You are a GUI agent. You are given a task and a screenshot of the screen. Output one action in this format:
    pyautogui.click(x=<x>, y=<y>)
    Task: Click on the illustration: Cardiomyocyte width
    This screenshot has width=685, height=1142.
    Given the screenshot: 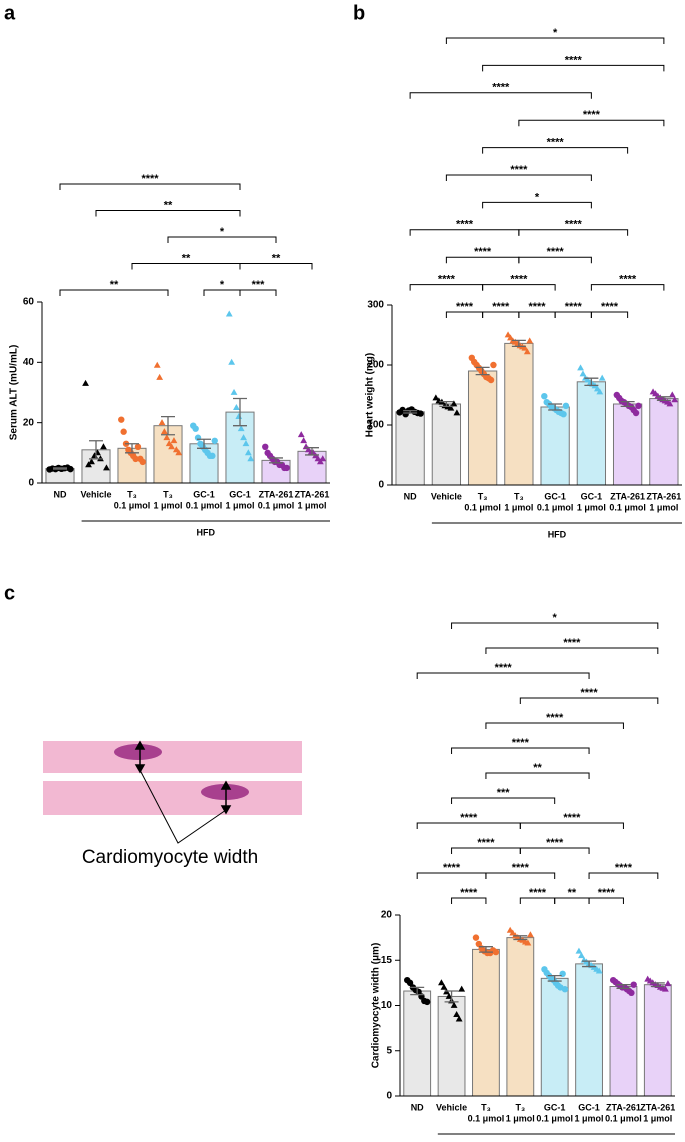 What is the action you would take?
    pyautogui.click(x=172, y=804)
    